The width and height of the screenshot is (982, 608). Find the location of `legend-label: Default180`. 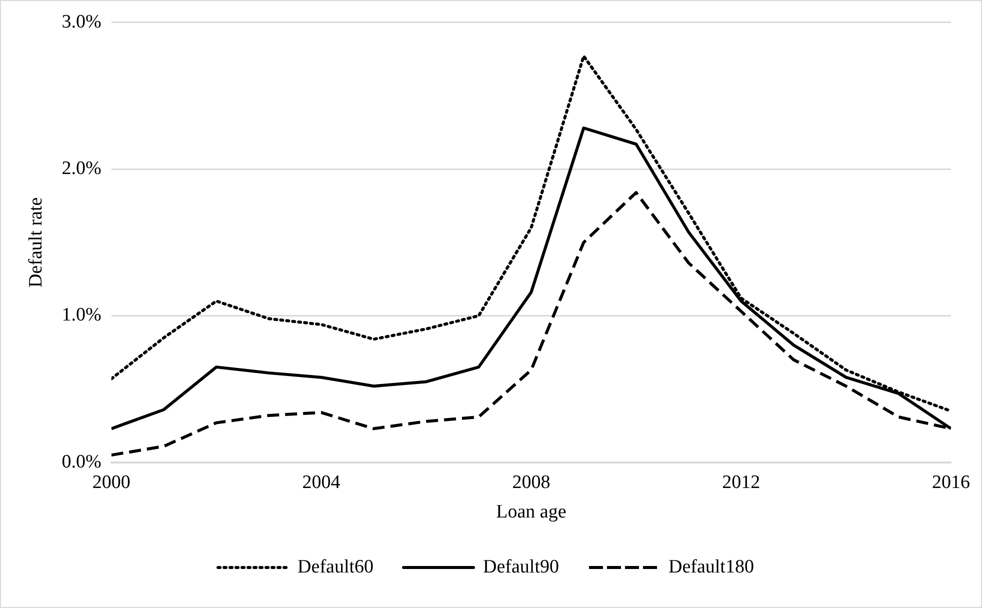

legend-label: Default180 is located at coordinates (711, 567).